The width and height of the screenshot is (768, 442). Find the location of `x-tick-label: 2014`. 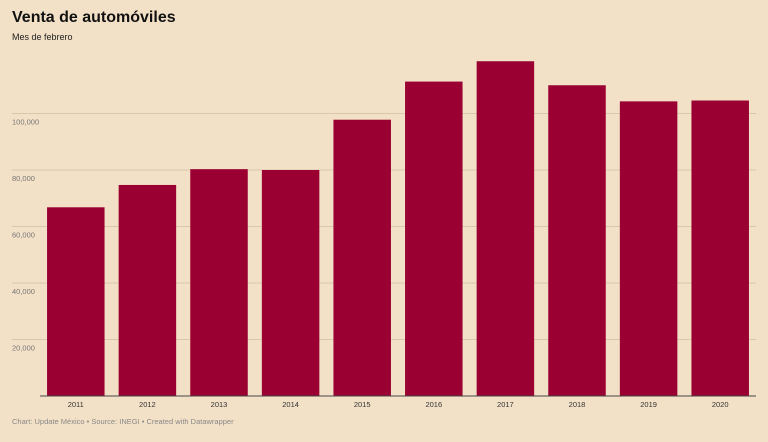

x-tick-label: 2014 is located at coordinates (290, 404).